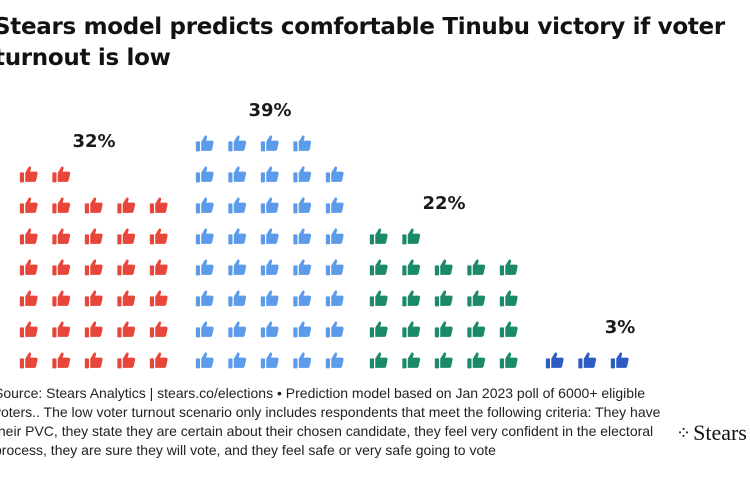 The image size is (750, 500). Describe the element at coordinates (443, 203) in the screenshot. I see `data-label: 22%` at that location.